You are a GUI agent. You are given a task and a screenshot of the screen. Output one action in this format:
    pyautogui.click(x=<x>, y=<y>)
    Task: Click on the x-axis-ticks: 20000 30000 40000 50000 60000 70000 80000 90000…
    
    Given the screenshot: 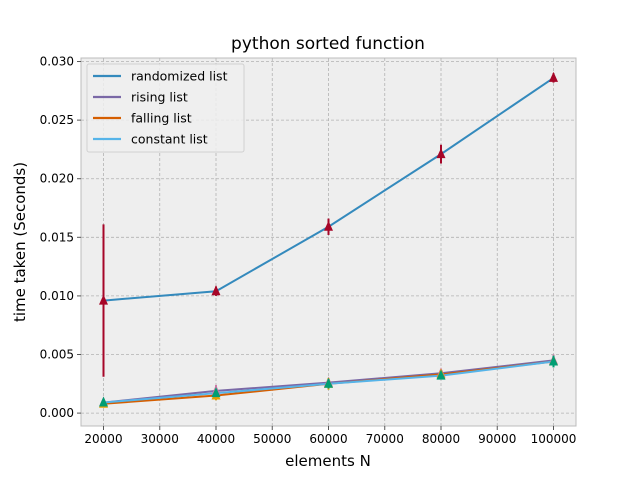 What is the action you would take?
    pyautogui.click(x=330, y=436)
    